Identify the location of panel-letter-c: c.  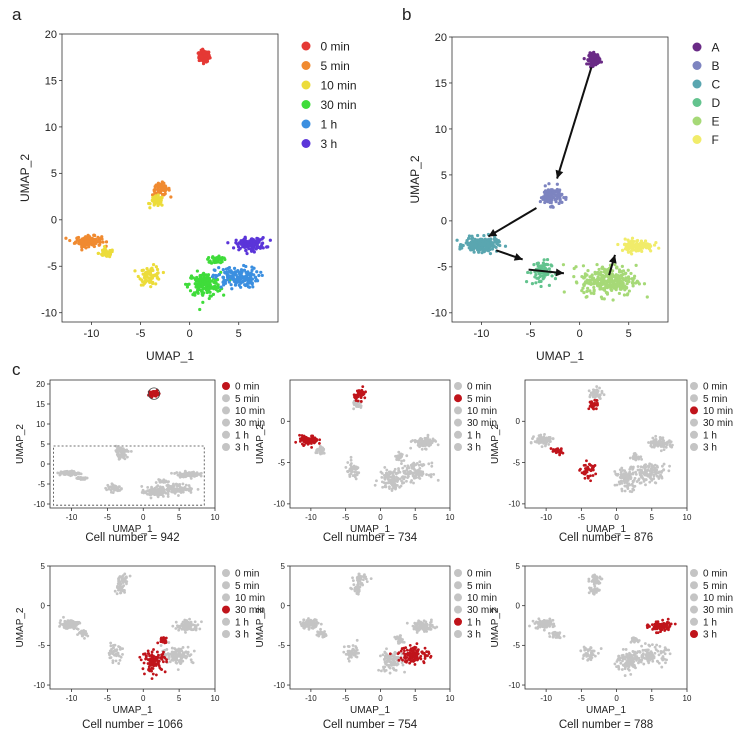
(16, 369).